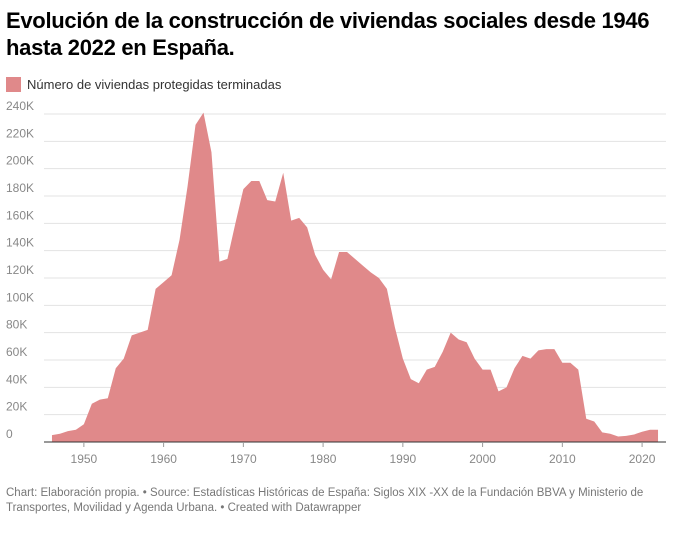  I want to click on x-tick-label: 1960, so click(163, 459).